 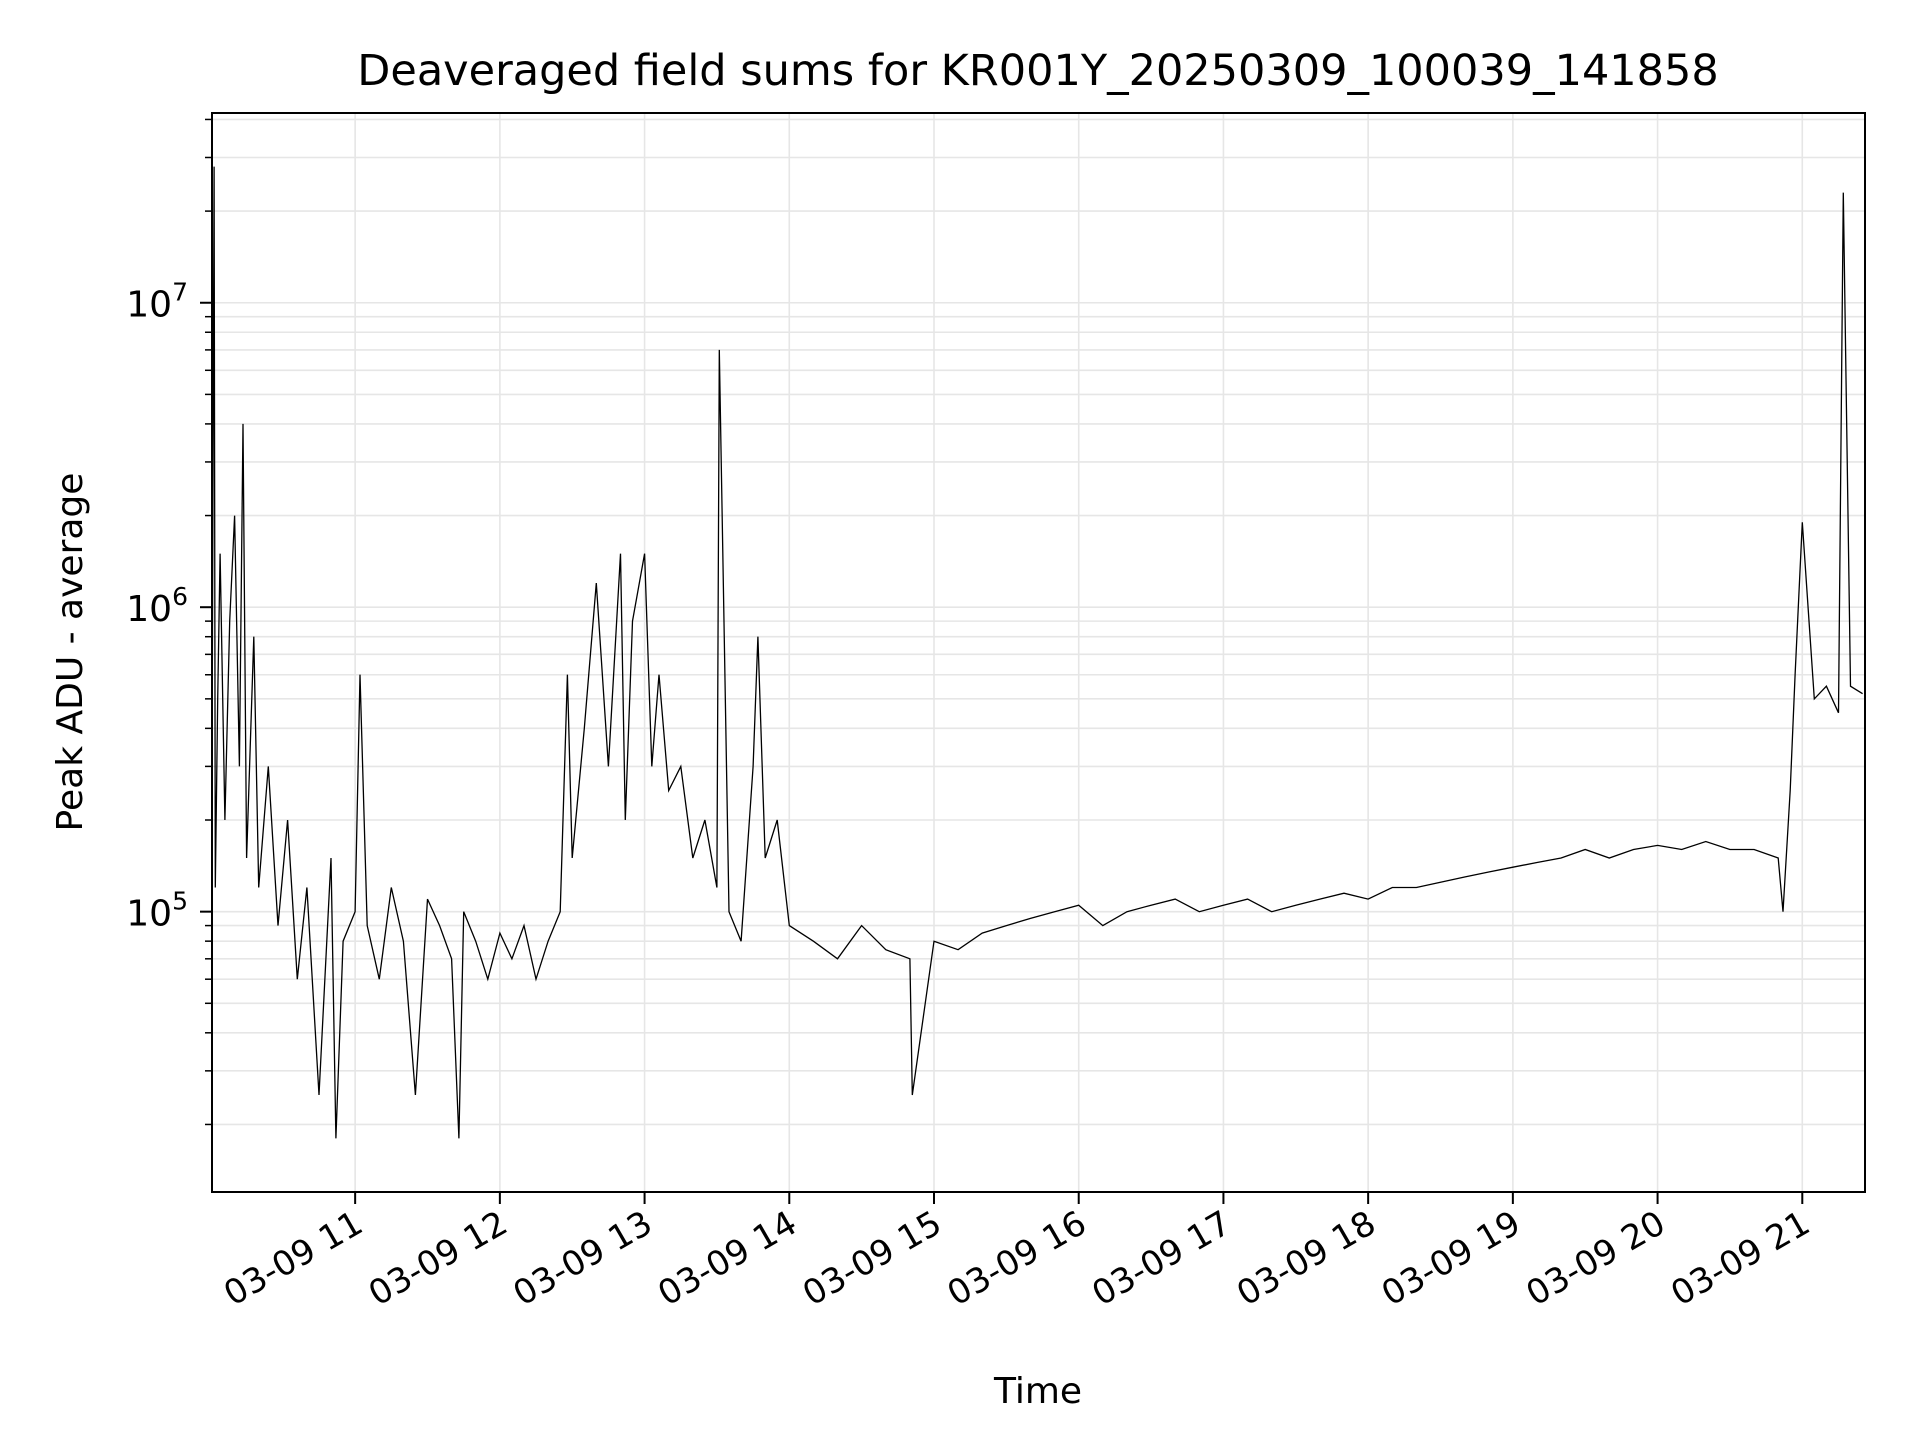 I want to click on y-tick-label: 10⁷, so click(x=157, y=302).